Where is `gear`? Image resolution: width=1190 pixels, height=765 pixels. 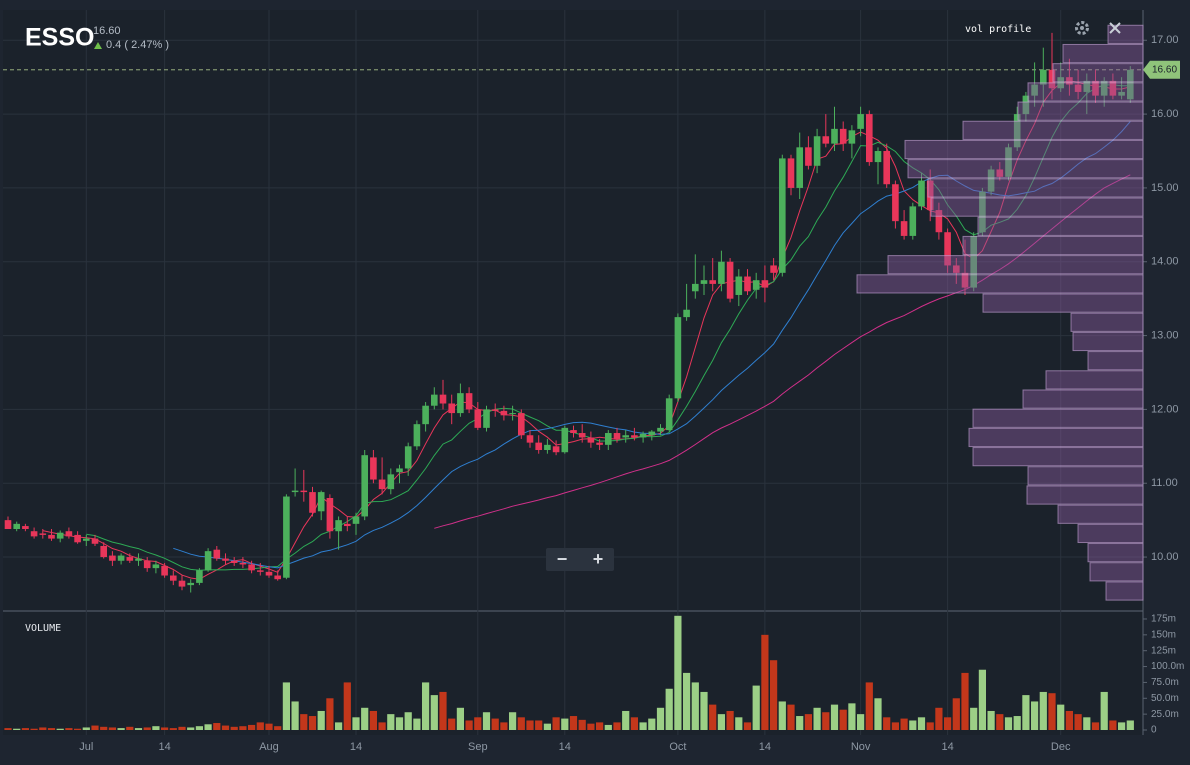 gear is located at coordinates (1082, 28).